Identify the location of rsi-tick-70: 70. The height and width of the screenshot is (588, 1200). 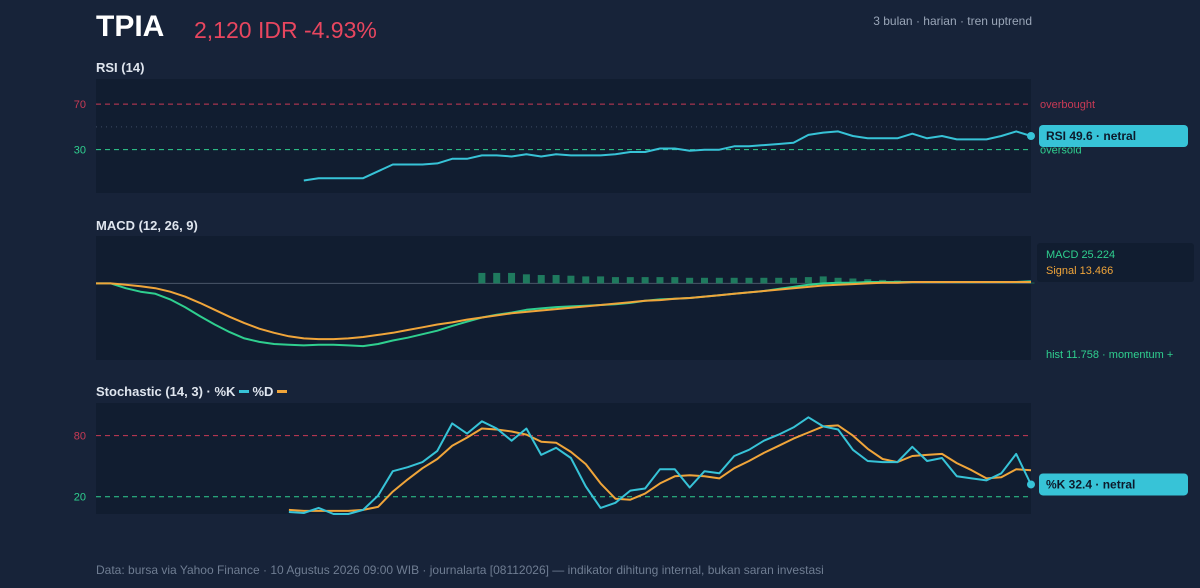
(80, 105).